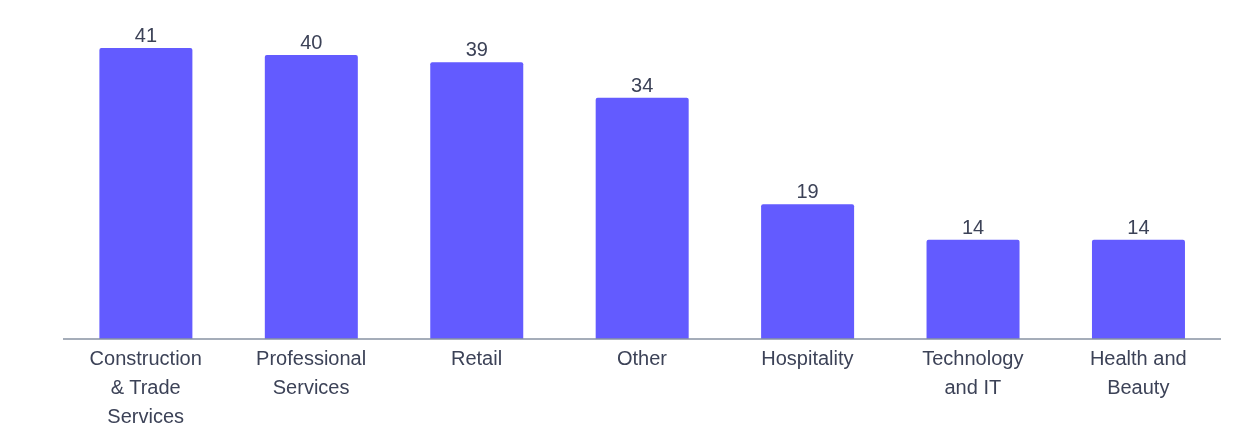  Describe the element at coordinates (973, 372) in the screenshot. I see `x-tick-label: Technology and IT` at that location.